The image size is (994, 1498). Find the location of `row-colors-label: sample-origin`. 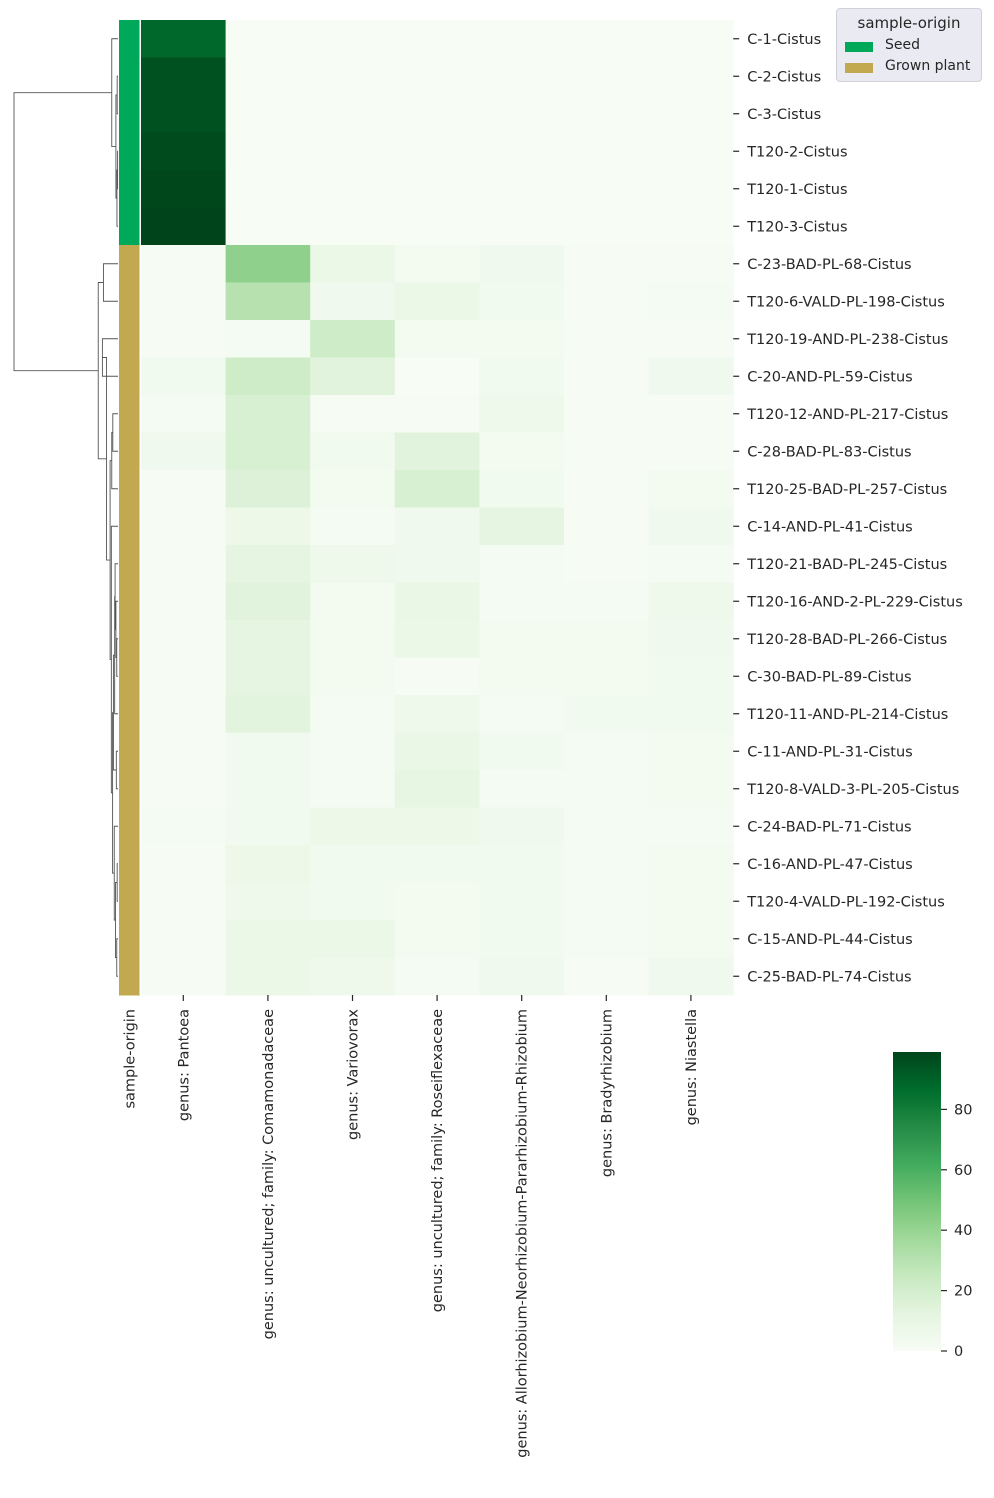

row-colors-label: sample-origin is located at coordinates (131, 1059).